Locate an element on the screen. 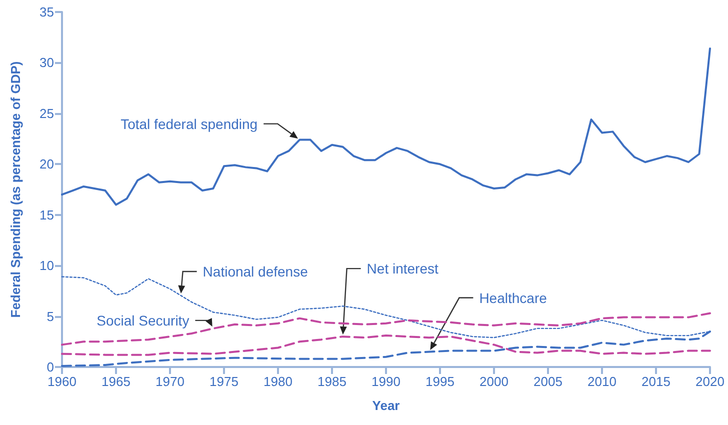 The width and height of the screenshot is (728, 425). x-tick-label: 1980 is located at coordinates (278, 381).